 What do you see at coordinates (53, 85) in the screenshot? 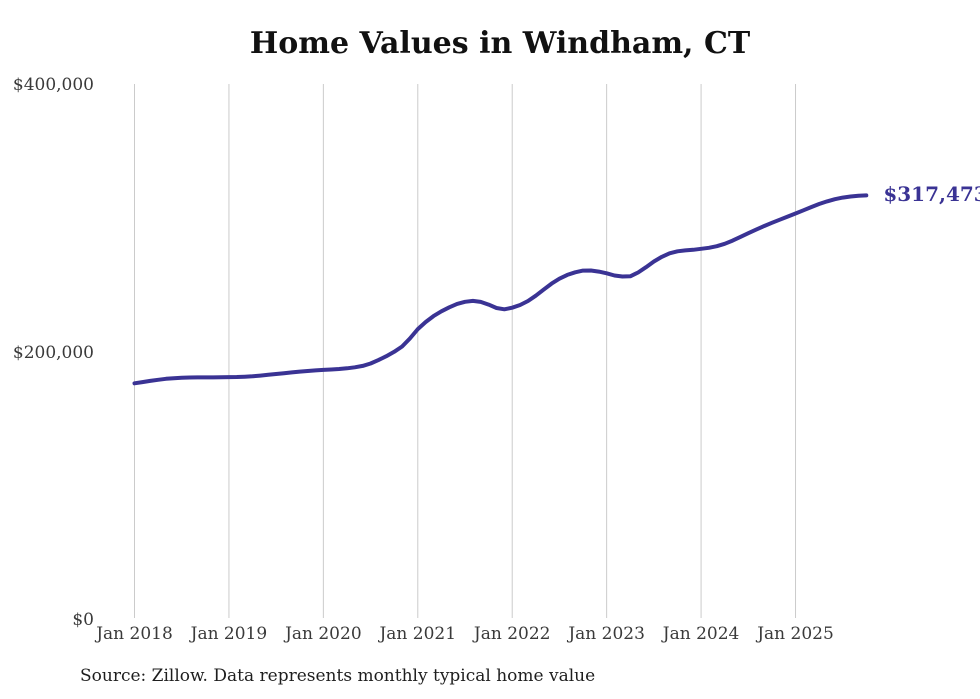
I see `y-tick-label: $400,000` at bounding box center [53, 85].